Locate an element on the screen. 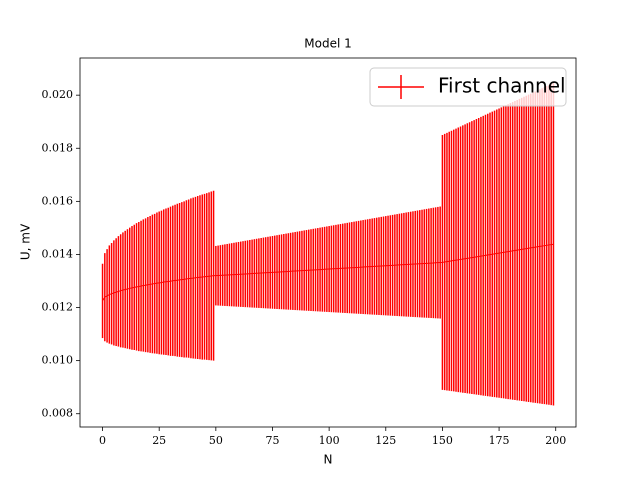 The image size is (640, 480). y-tick-label: 0.016 is located at coordinates (58, 200).